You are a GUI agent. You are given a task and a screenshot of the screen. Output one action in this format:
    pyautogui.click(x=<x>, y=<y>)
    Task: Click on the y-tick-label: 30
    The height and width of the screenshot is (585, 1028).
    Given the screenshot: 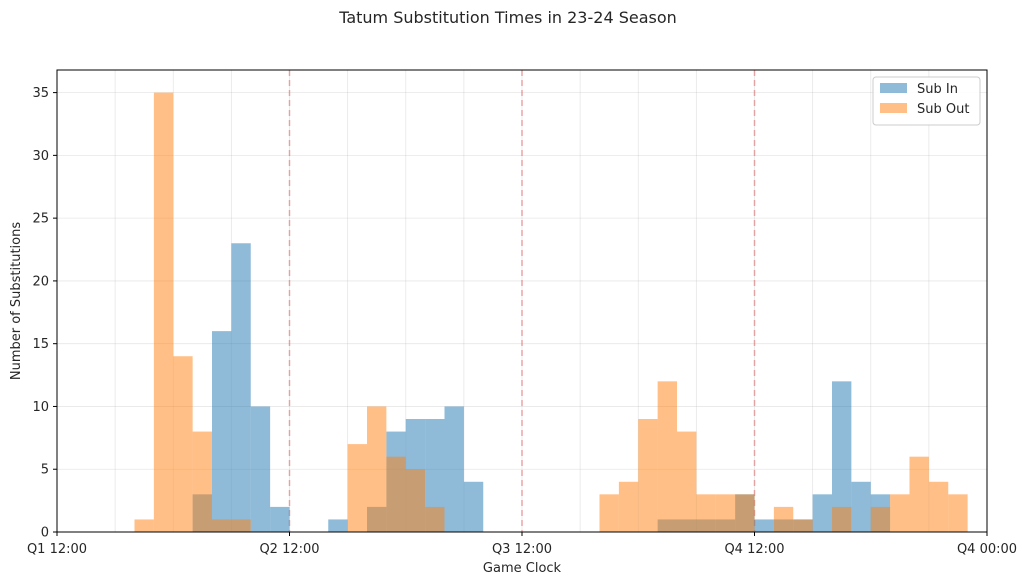 What is the action you would take?
    pyautogui.click(x=40, y=156)
    